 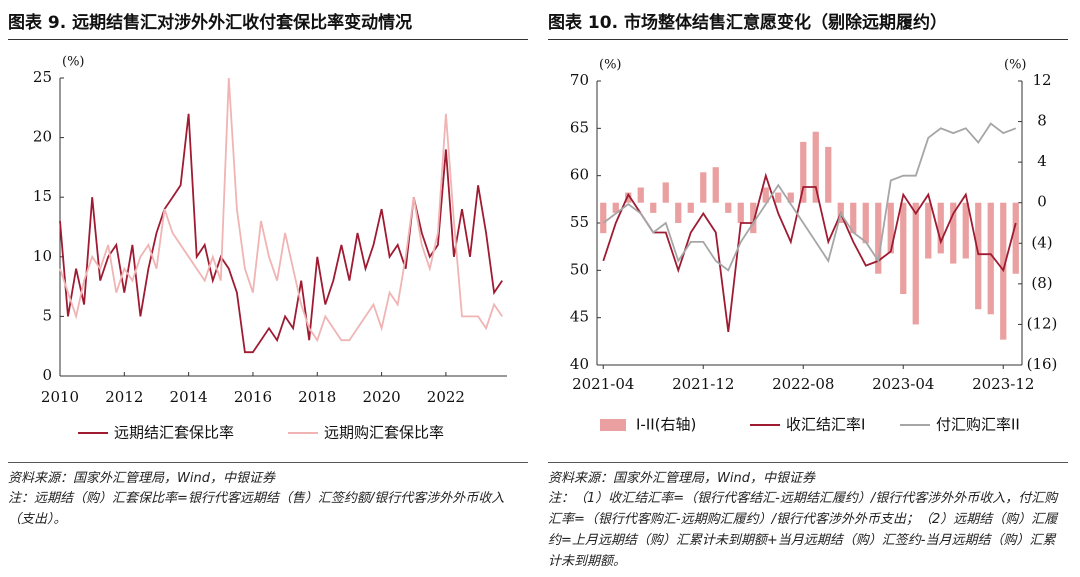 What do you see at coordinates (47, 315) in the screenshot?
I see `y-tick-label: 5` at bounding box center [47, 315].